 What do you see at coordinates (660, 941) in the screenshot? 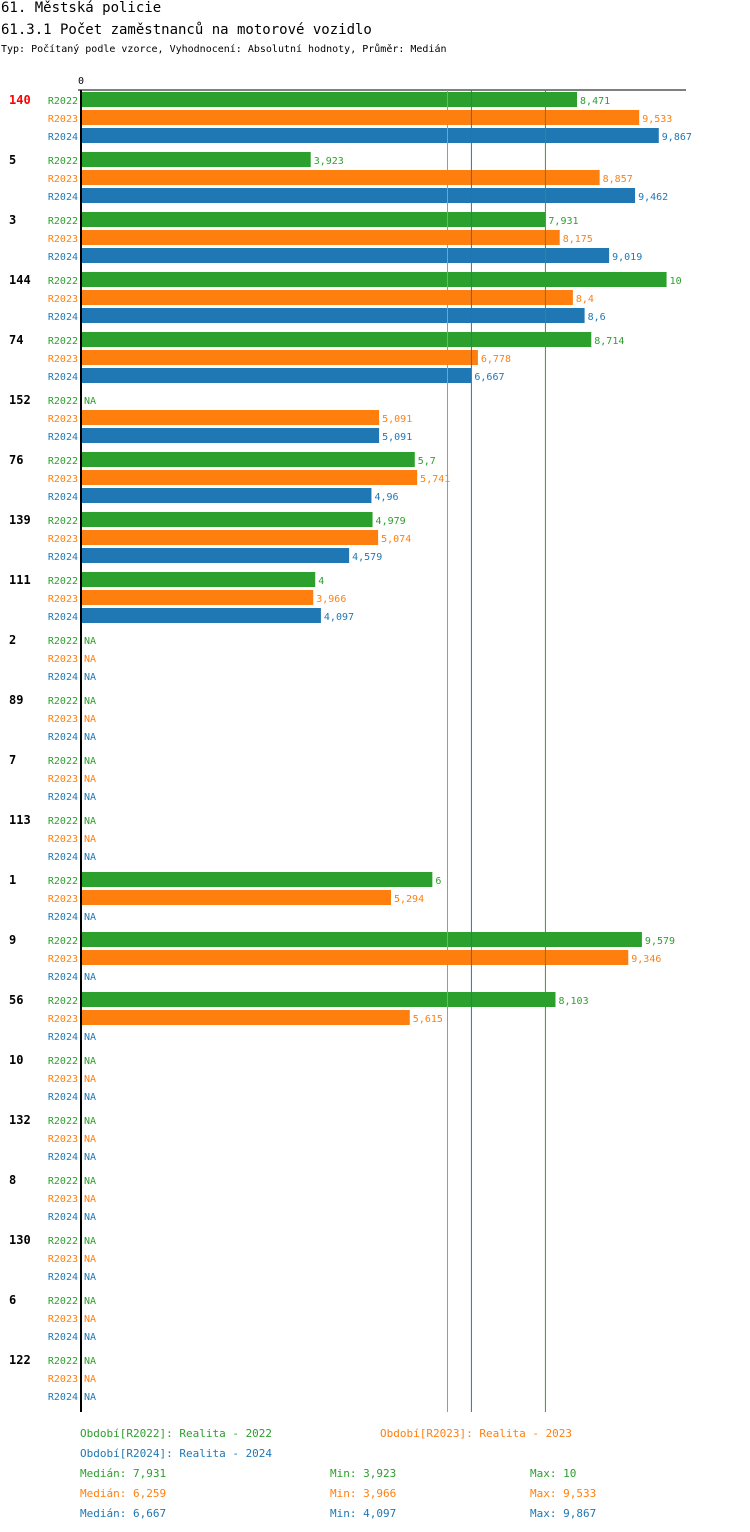
I see `value-label: 9,579` at bounding box center [660, 941].